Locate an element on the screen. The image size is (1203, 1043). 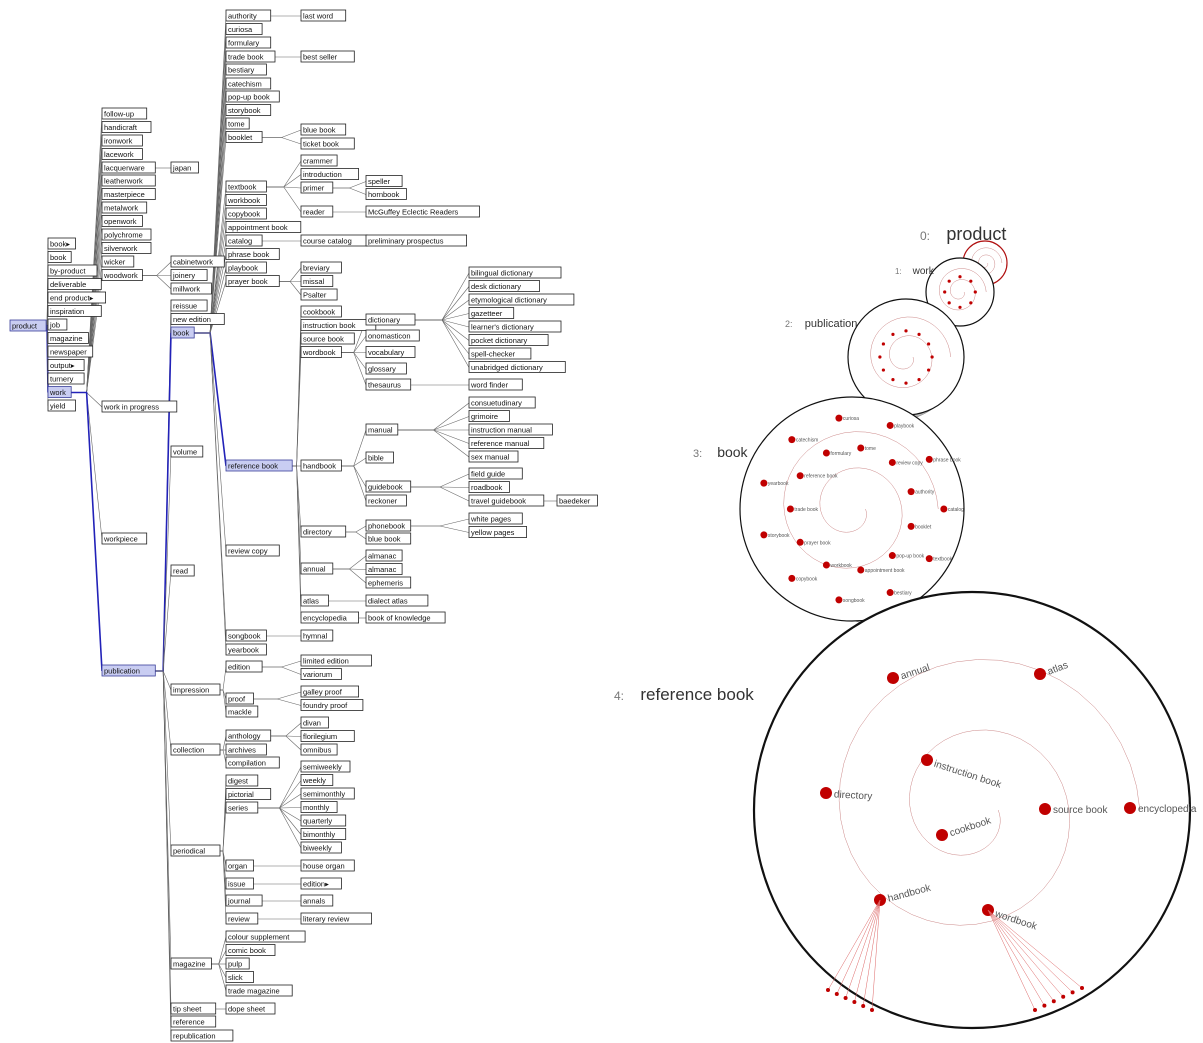
tree-node: book▸ is located at coordinates (61, 243).